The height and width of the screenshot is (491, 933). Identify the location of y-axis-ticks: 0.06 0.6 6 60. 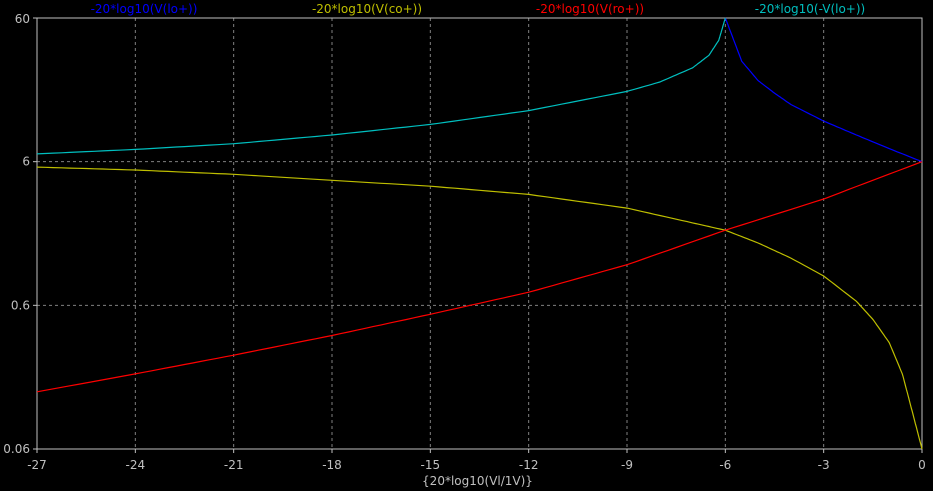
(20, 234).